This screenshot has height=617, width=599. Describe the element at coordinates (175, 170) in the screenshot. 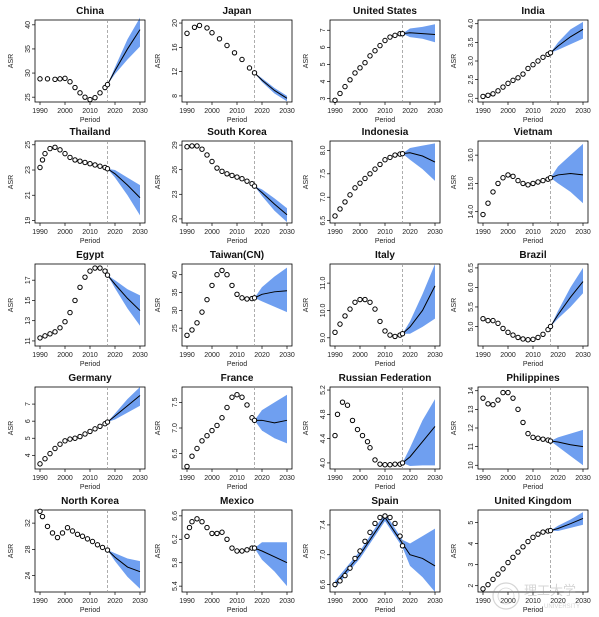

I see `y-tick-label: 26` at that location.